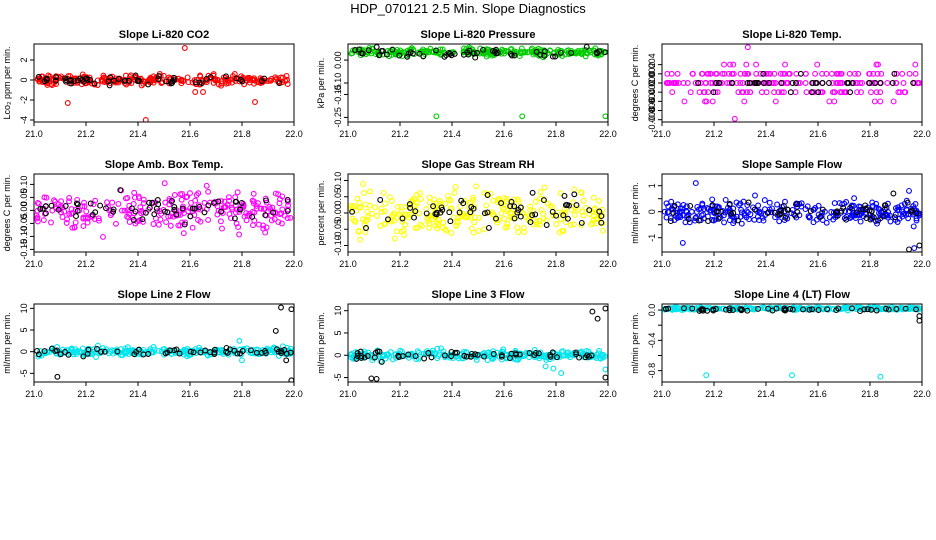 Image resolution: width=936 pixels, height=540 pixels. What do you see at coordinates (556, 264) in the screenshot?
I see `x-tick-label: 21.8` at bounding box center [556, 264].